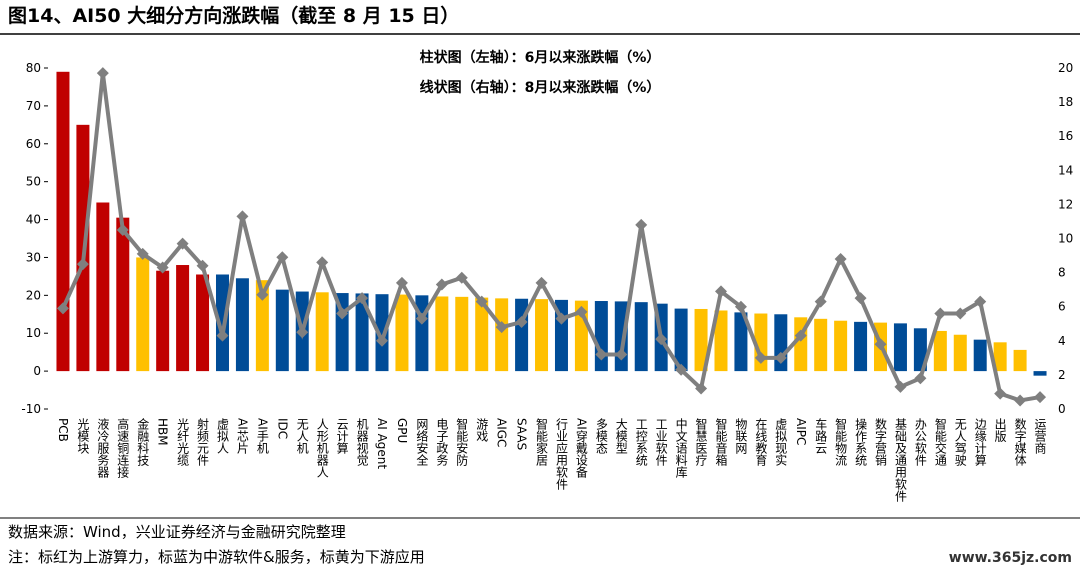 The image size is (1080, 575). What do you see at coordinates (482, 430) in the screenshot?
I see `x-tick-label: 游戏` at bounding box center [482, 430].